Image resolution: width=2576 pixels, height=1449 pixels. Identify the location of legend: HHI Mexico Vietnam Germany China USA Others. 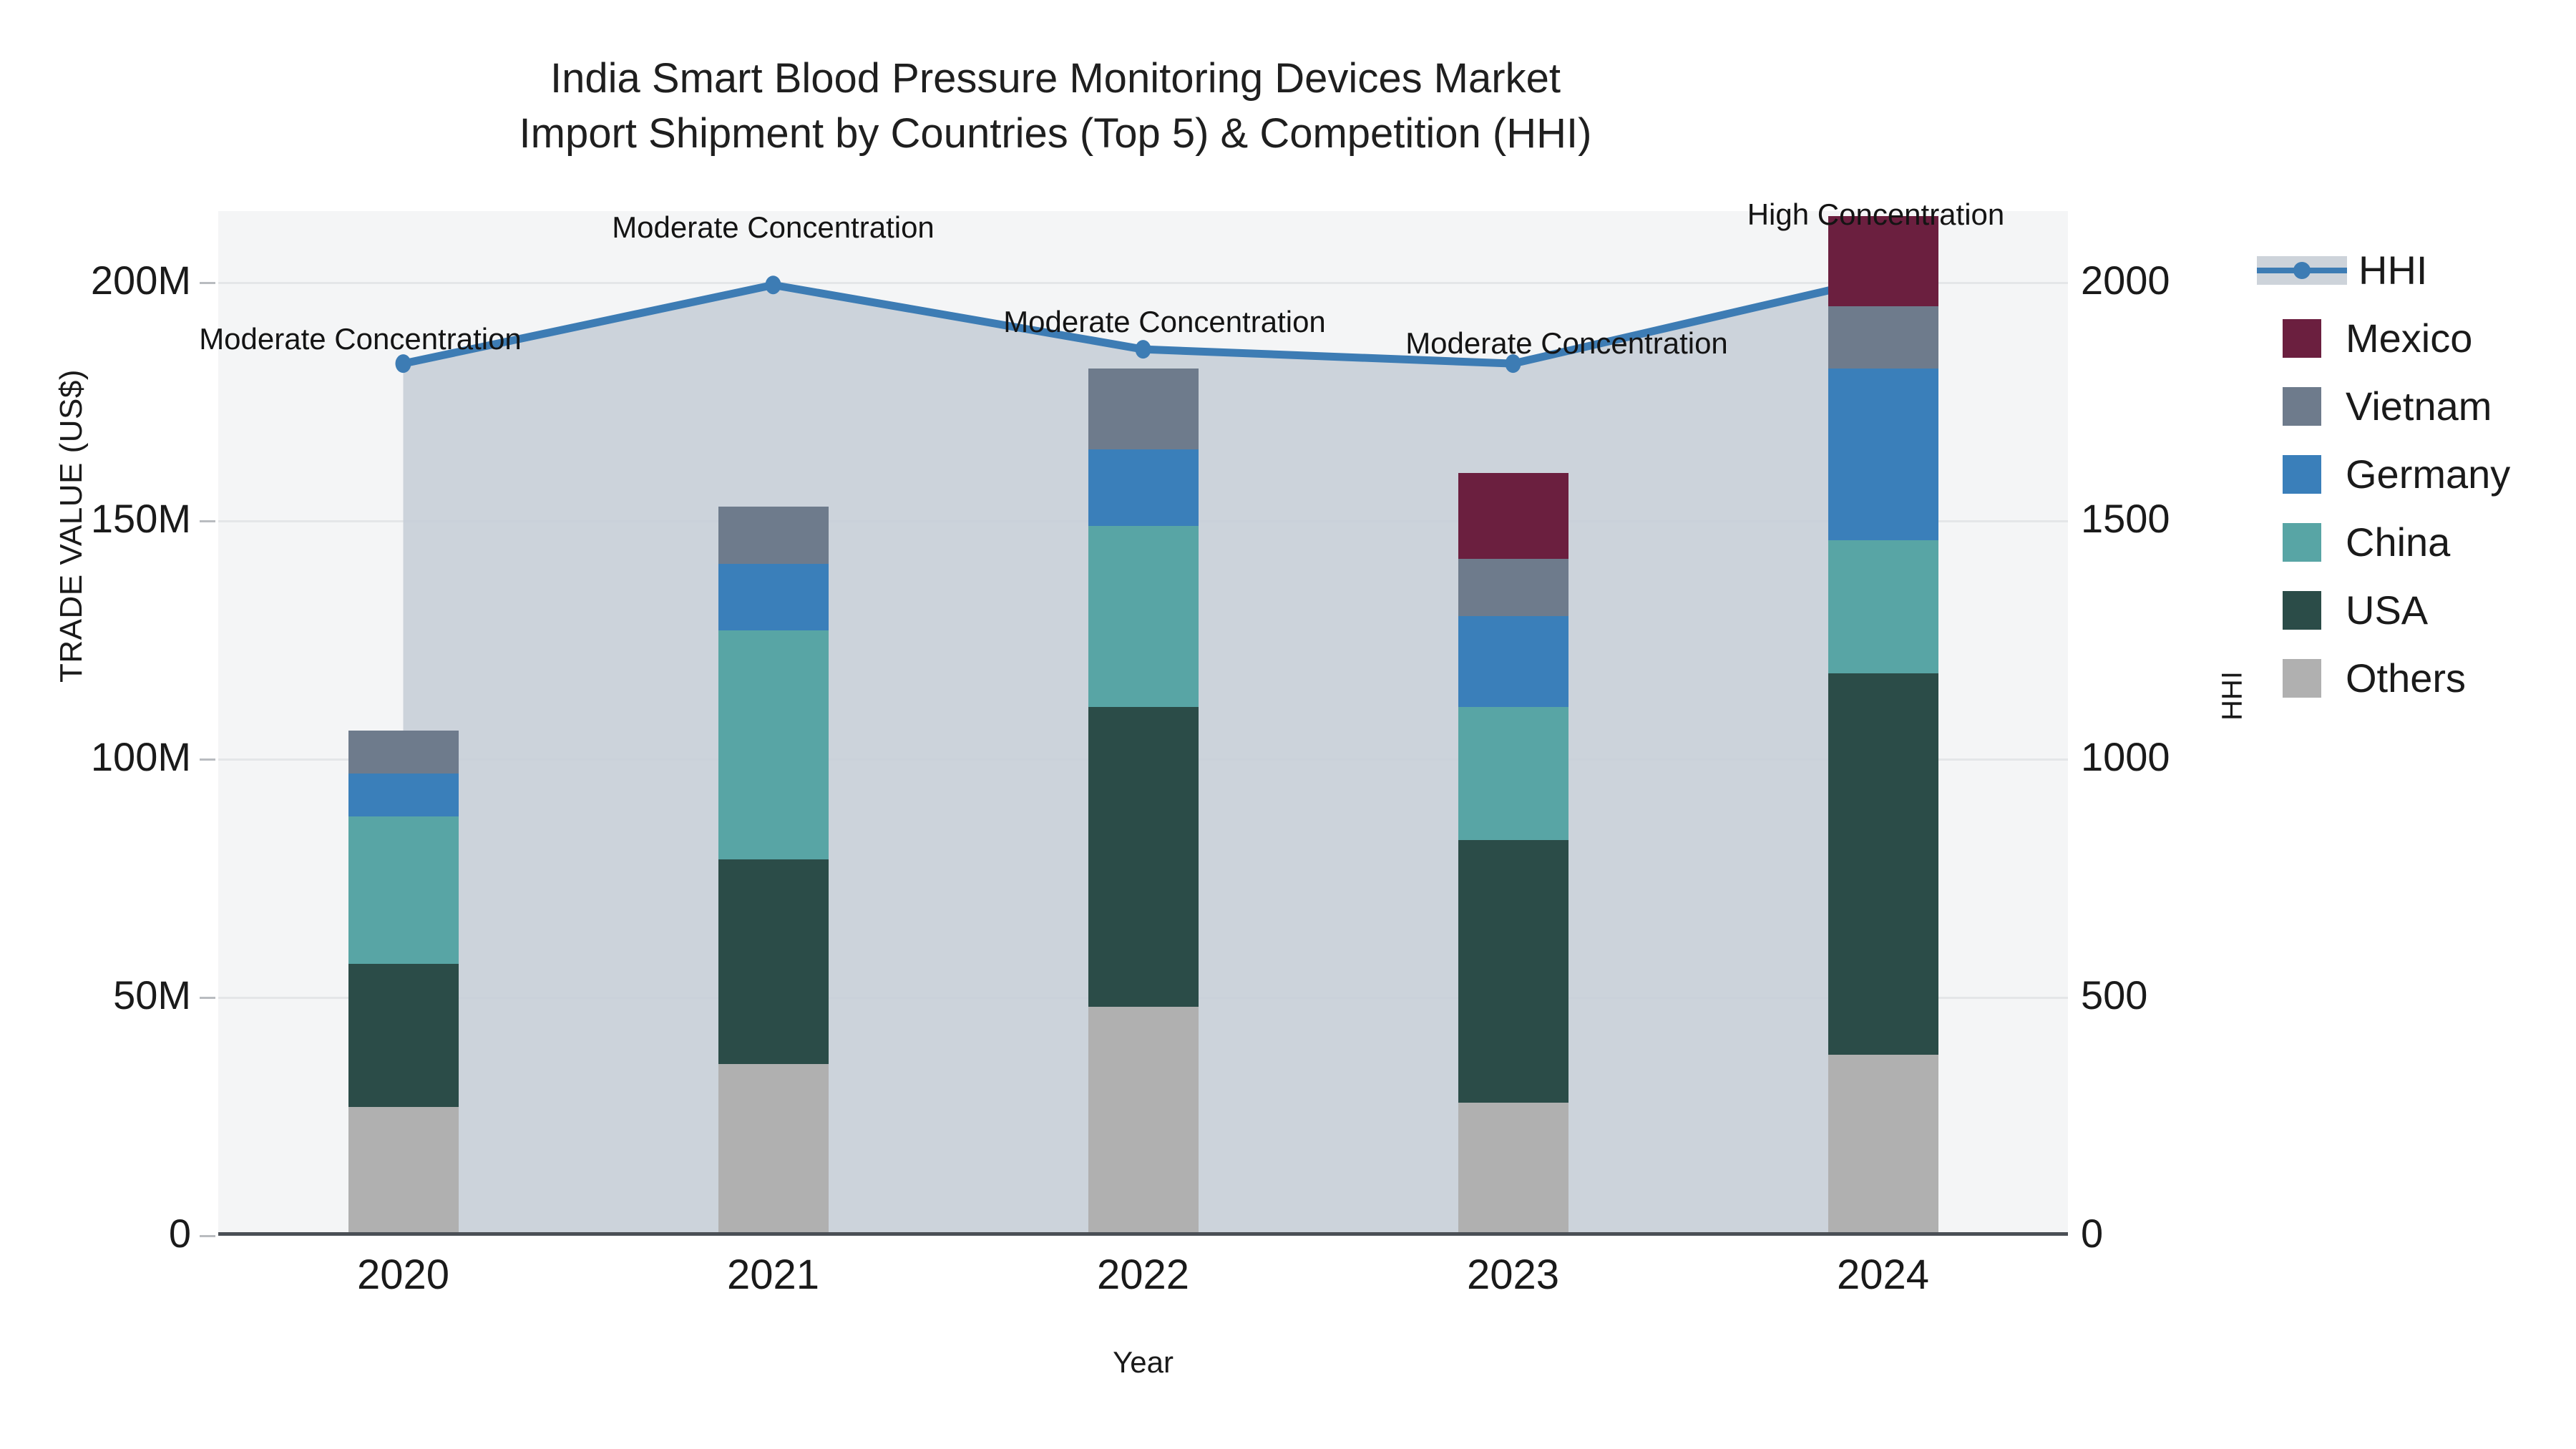
(2413, 474).